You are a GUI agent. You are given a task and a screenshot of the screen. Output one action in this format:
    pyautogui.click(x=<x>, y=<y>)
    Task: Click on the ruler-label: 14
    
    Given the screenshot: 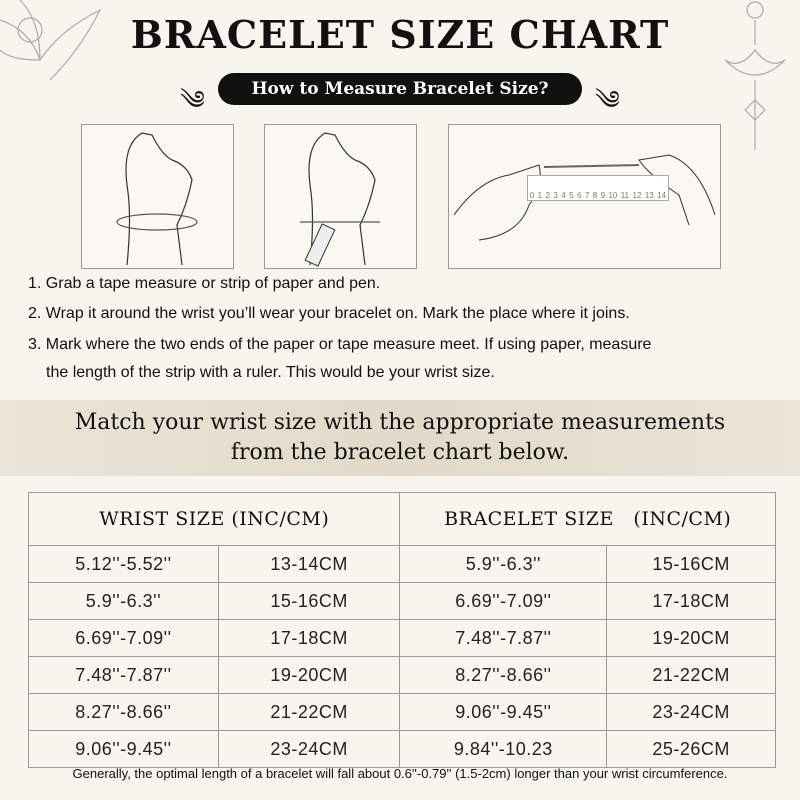 What is the action you would take?
    pyautogui.click(x=662, y=195)
    